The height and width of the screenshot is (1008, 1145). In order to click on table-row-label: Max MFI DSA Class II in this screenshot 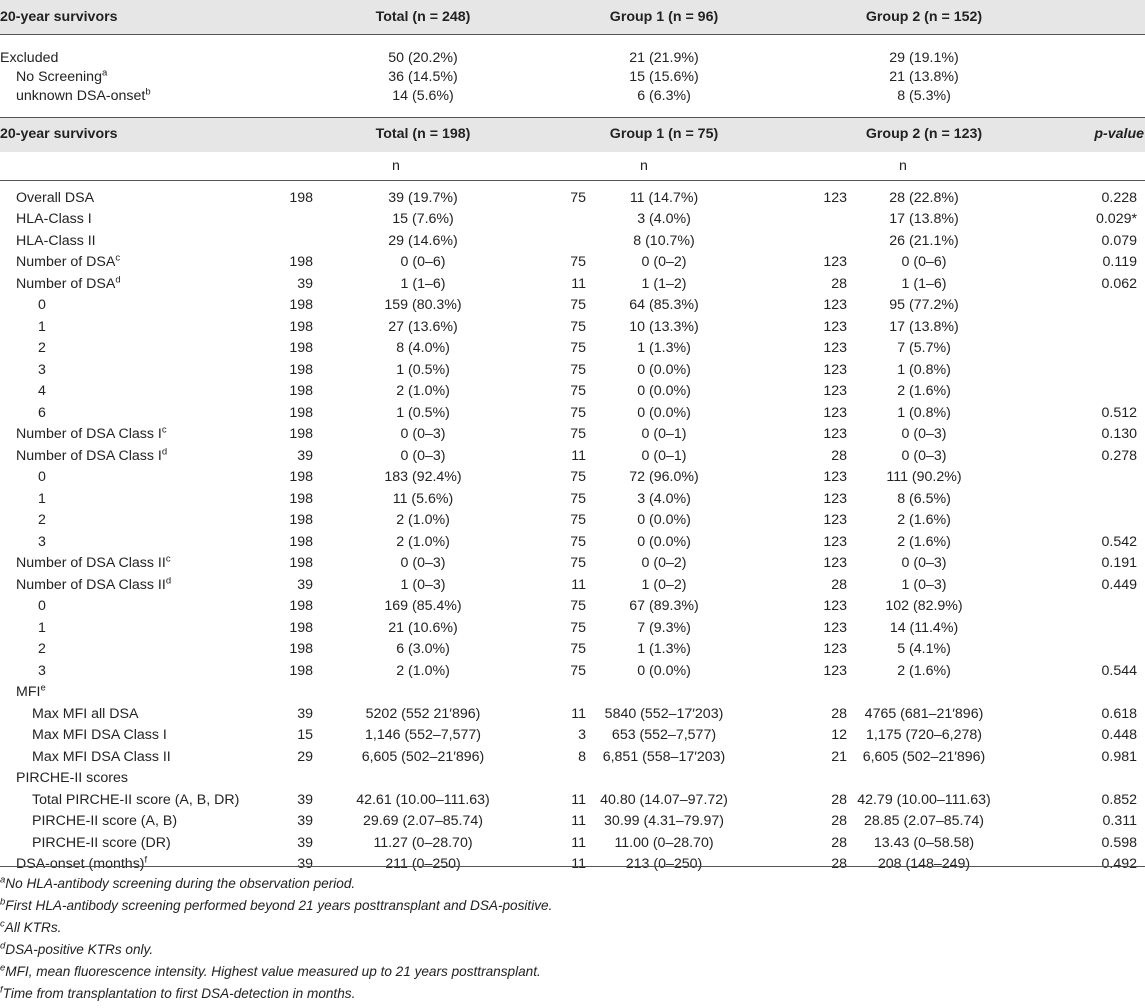, I will do `click(101, 756)`.